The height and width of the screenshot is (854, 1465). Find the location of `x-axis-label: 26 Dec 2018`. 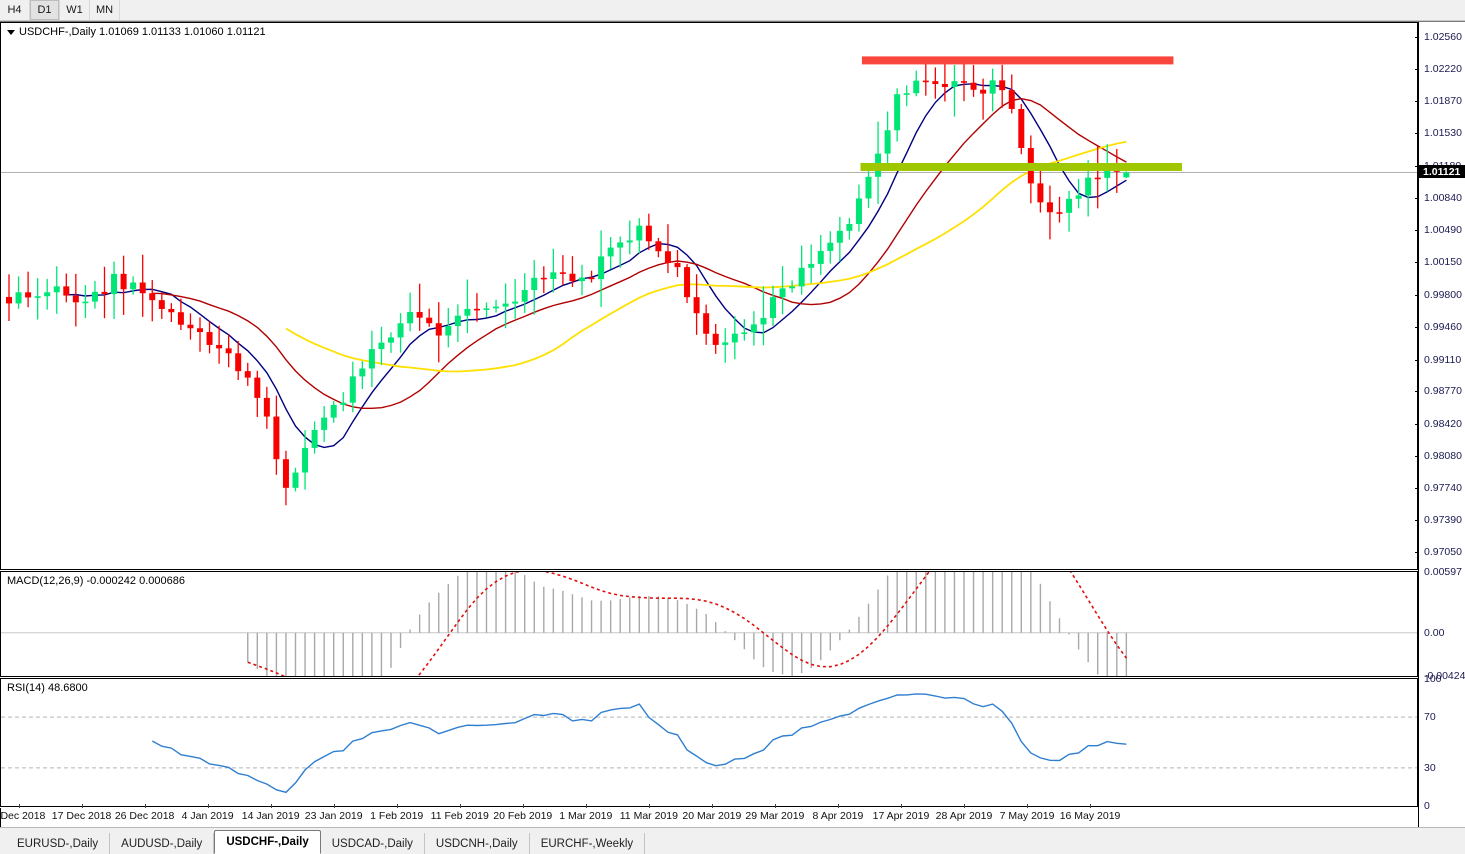

x-axis-label: 26 Dec 2018 is located at coordinates (144, 816).